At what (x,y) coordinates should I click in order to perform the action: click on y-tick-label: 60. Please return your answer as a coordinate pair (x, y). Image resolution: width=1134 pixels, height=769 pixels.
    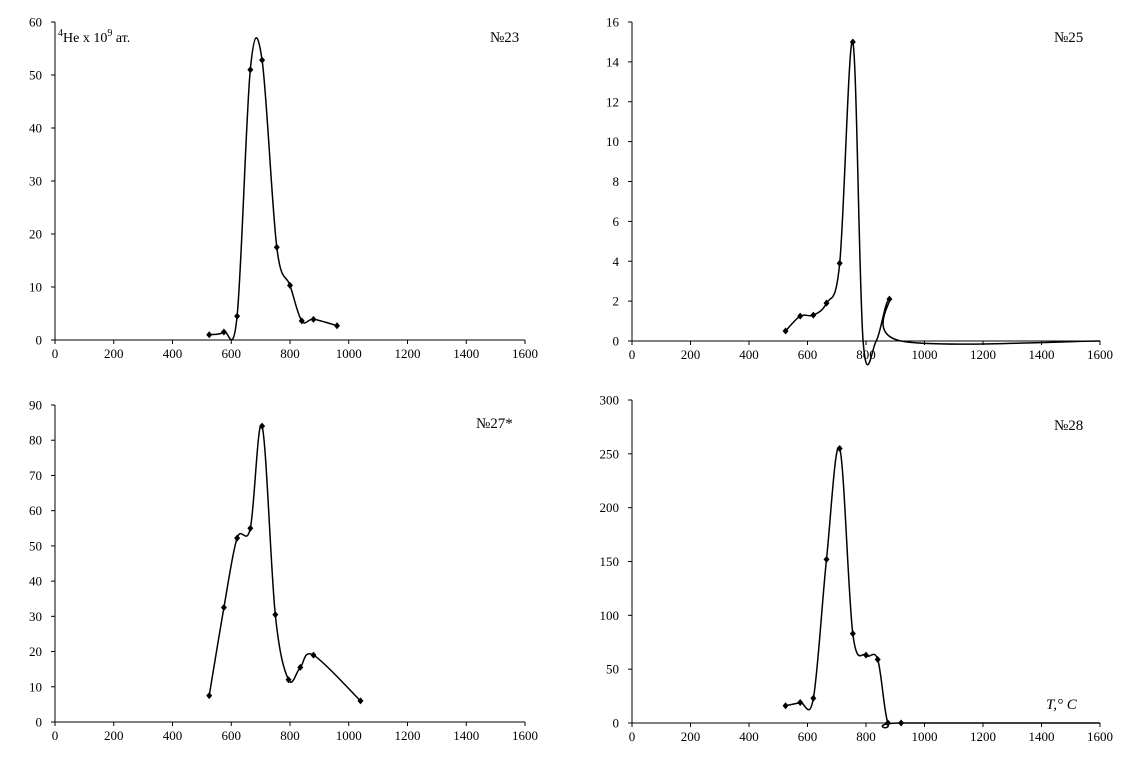
    Looking at the image, I should click on (35, 22).